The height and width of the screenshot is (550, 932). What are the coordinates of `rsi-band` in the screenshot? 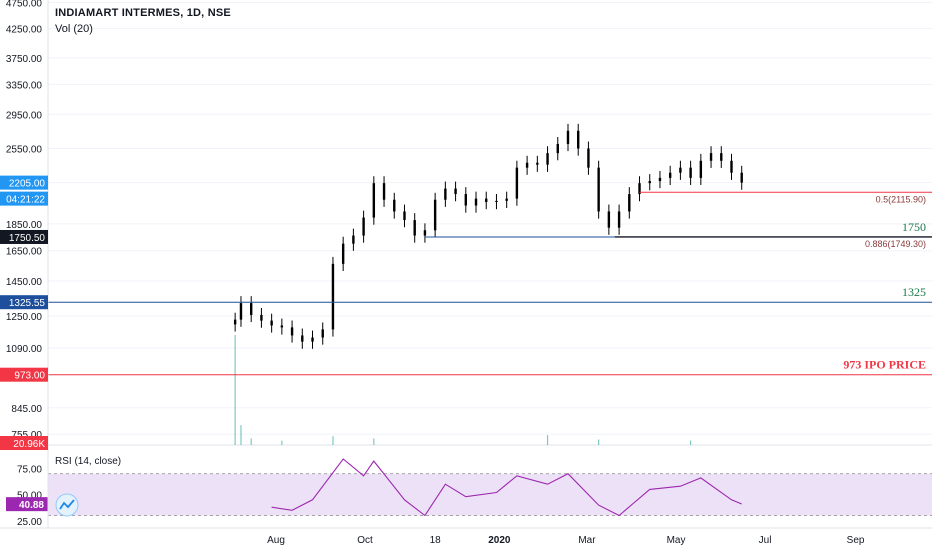 It's located at (490, 494).